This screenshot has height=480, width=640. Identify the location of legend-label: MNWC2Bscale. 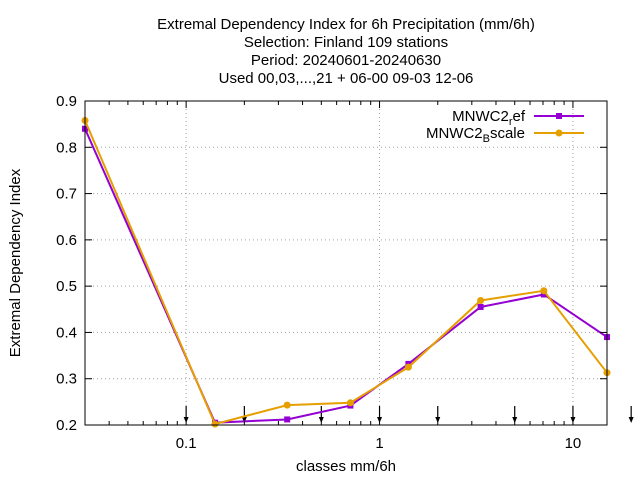
(475, 135).